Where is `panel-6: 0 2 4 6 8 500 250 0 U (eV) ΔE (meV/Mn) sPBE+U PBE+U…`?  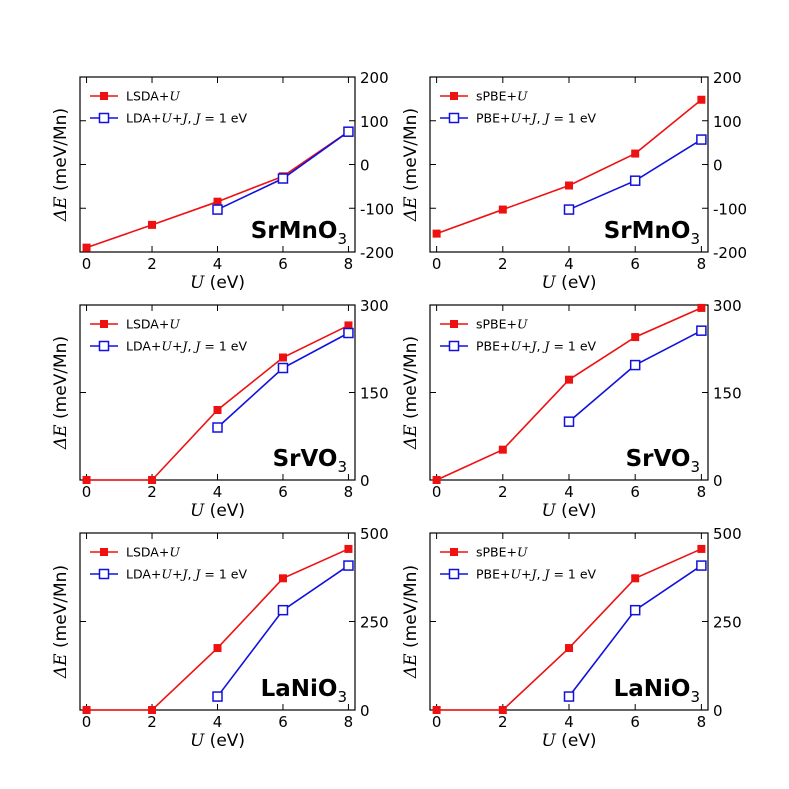
panel-6: 0 2 4 6 8 500 250 0 U (eV) ΔE (meV/Mn) sPBE+U PBE+U… is located at coordinates (571, 638).